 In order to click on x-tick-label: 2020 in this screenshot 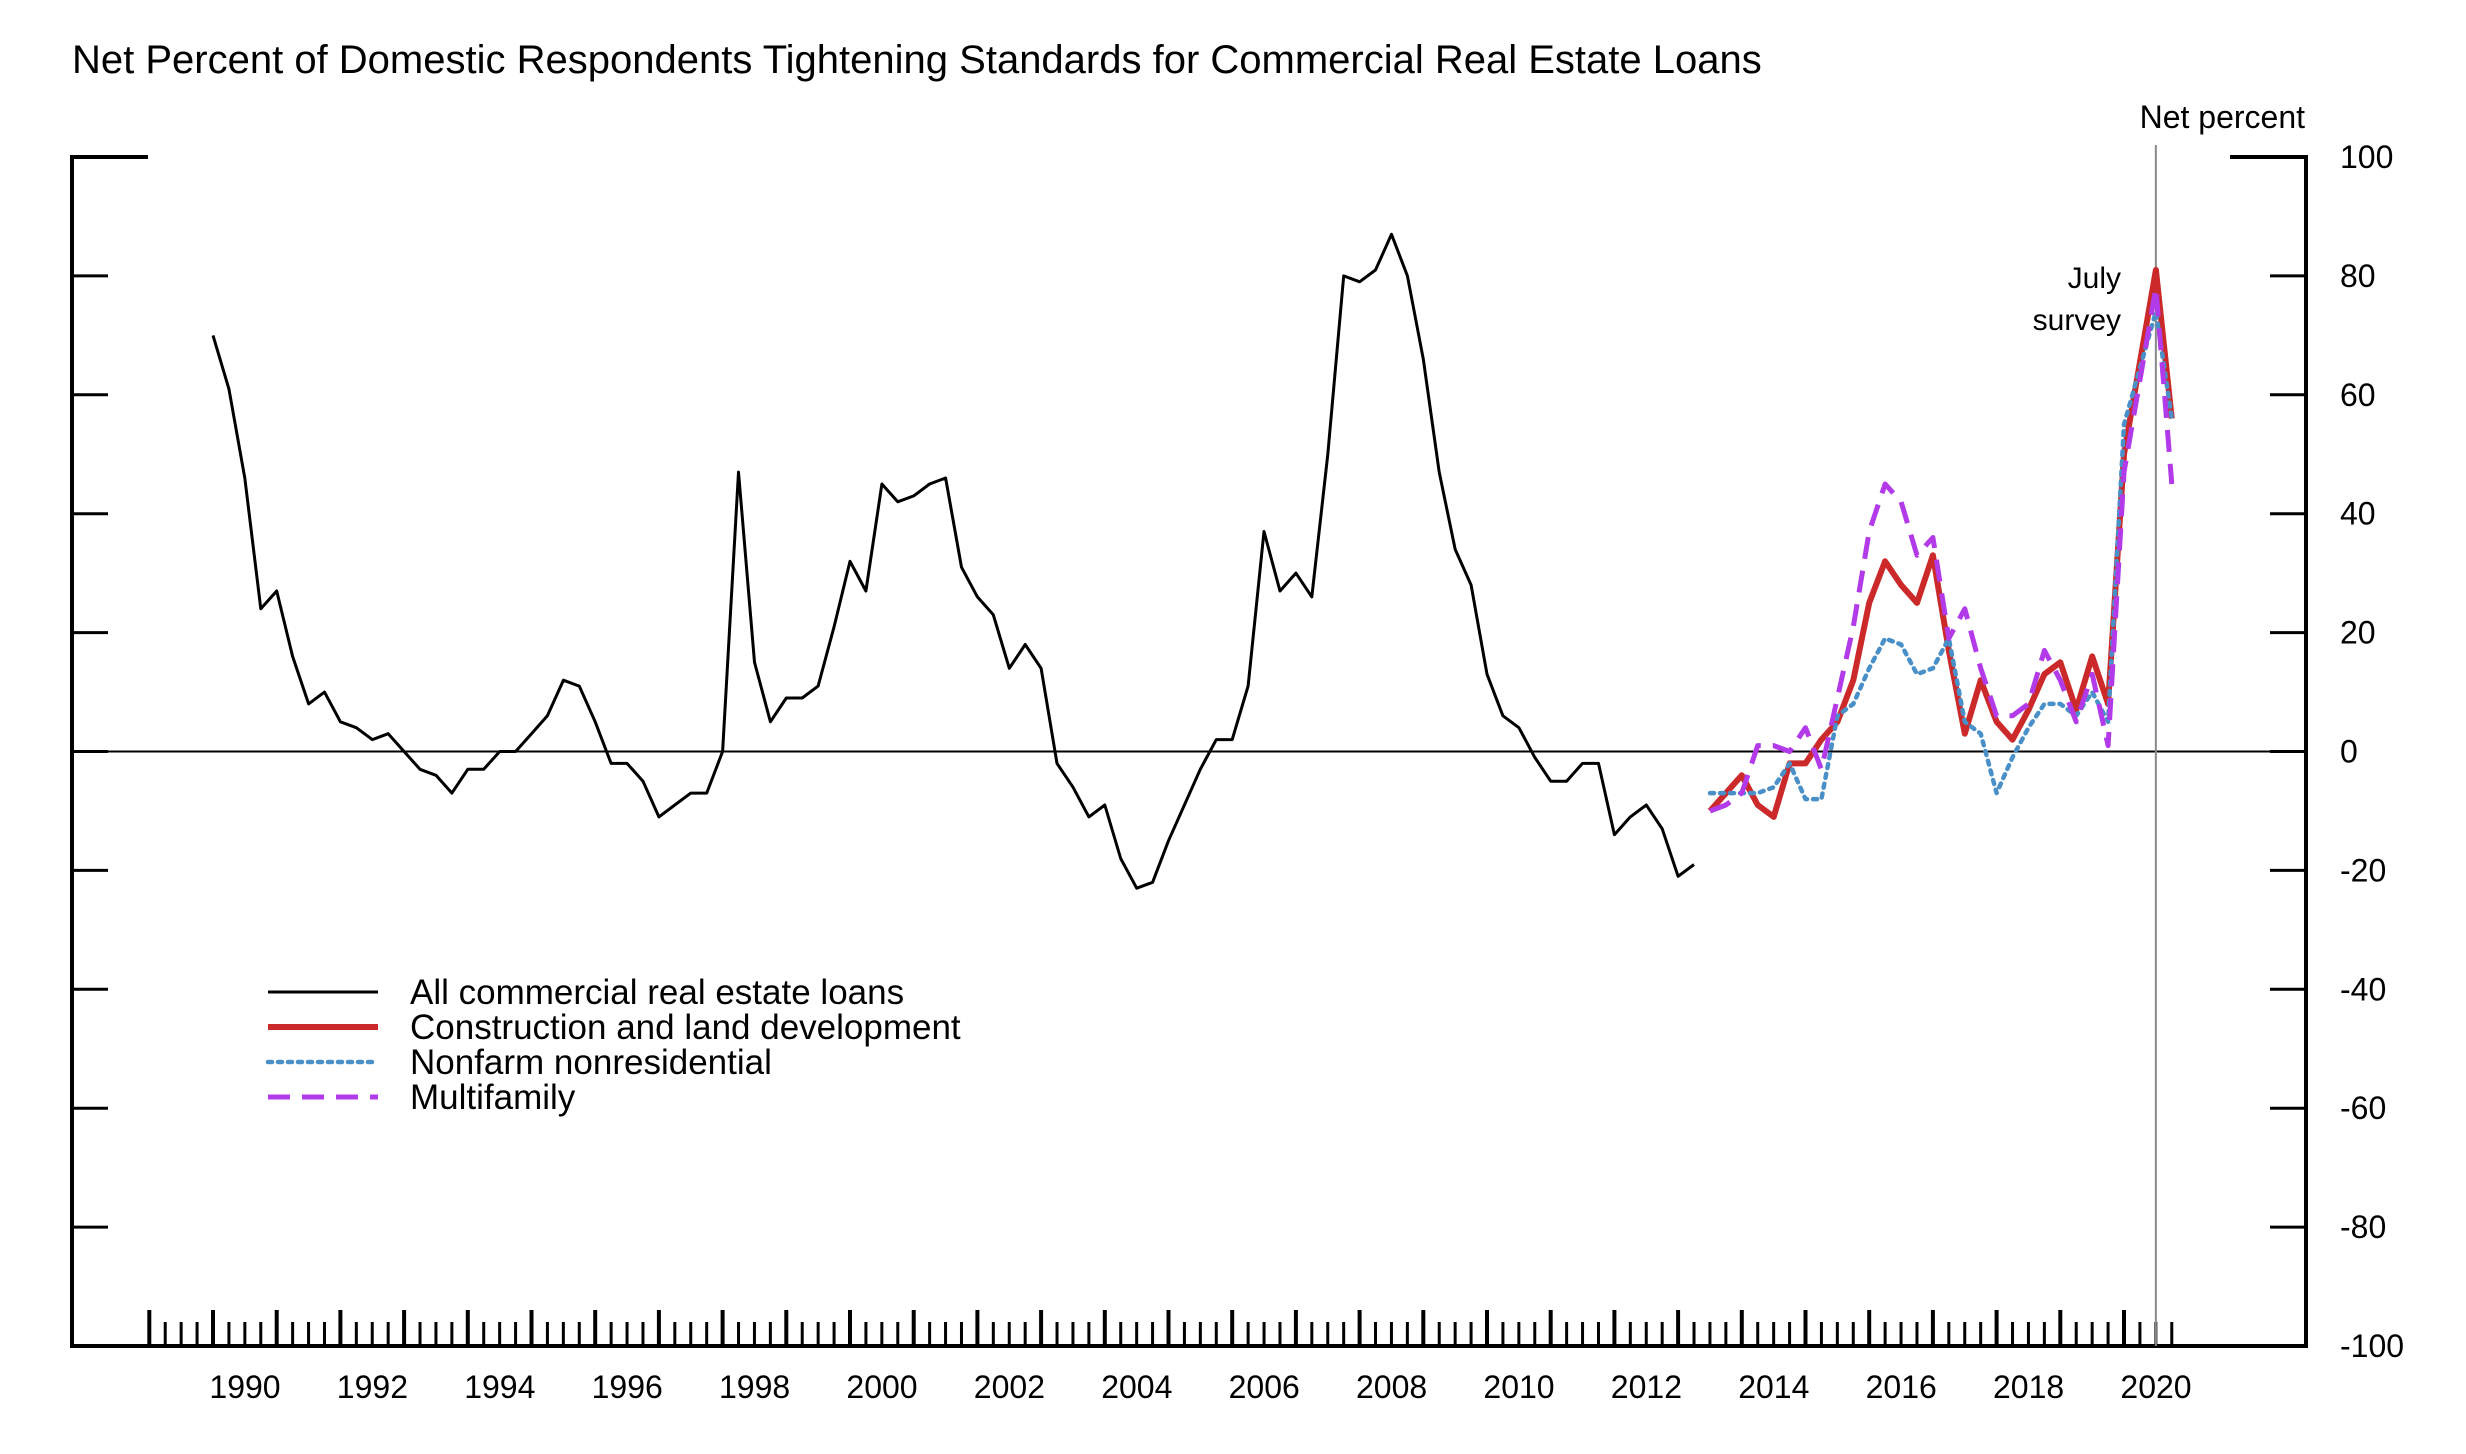, I will do `click(2155, 1387)`.